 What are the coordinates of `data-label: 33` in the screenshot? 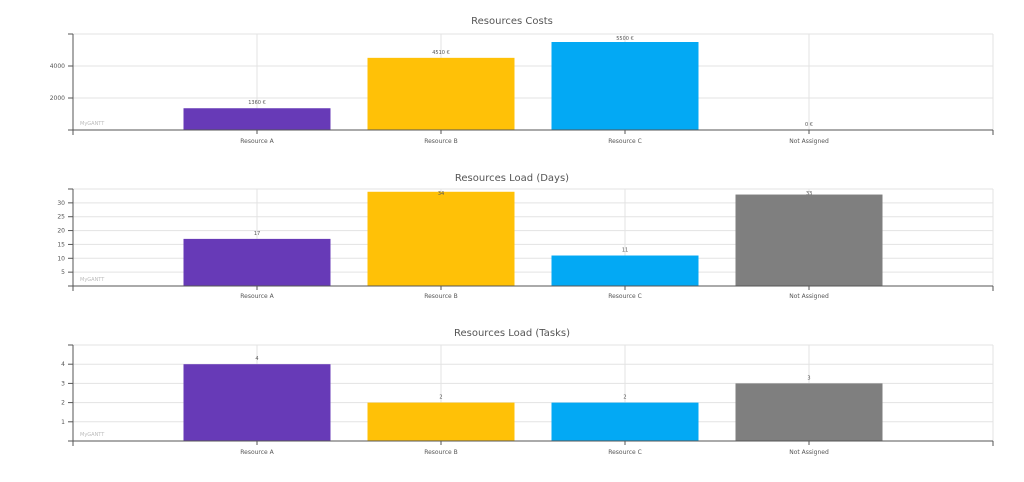 It's located at (809, 194).